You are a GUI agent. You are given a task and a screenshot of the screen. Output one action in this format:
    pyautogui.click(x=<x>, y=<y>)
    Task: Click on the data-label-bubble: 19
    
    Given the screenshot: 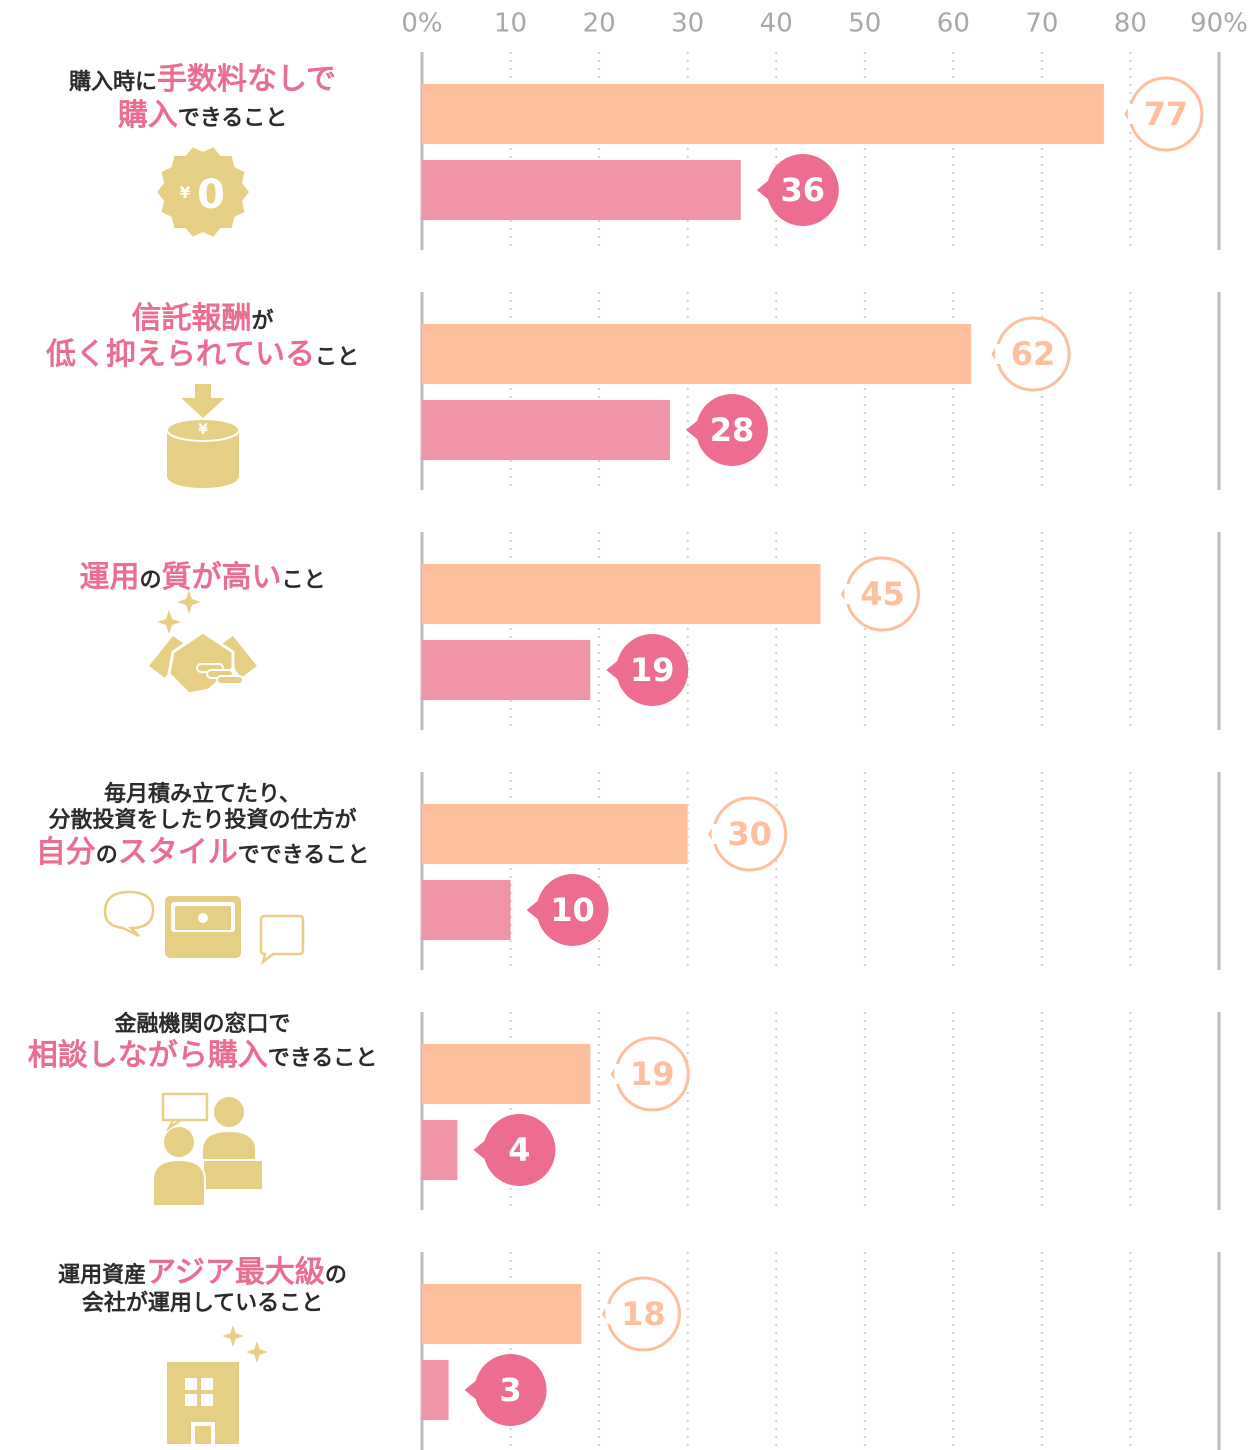 What is the action you would take?
    pyautogui.click(x=647, y=670)
    